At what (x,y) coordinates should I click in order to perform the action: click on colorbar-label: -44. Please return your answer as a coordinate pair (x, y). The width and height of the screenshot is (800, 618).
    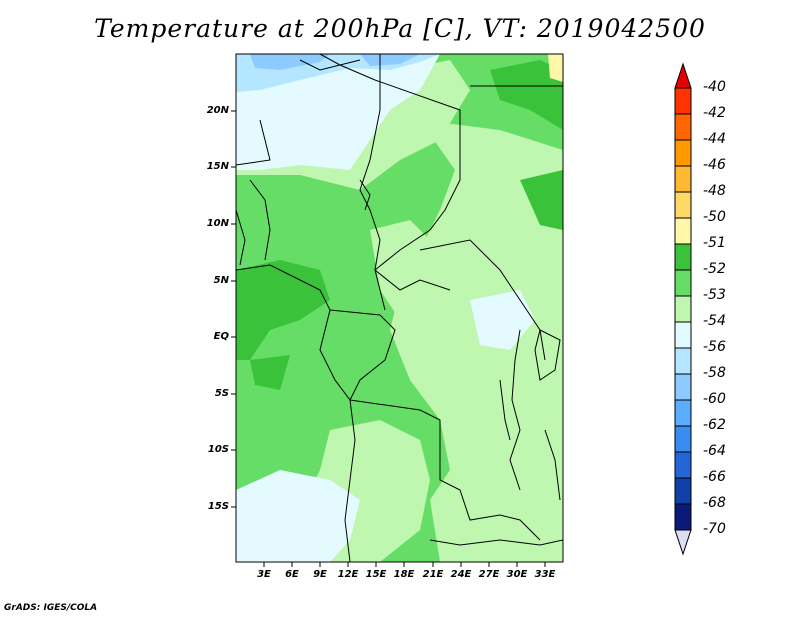
    Looking at the image, I should click on (714, 139).